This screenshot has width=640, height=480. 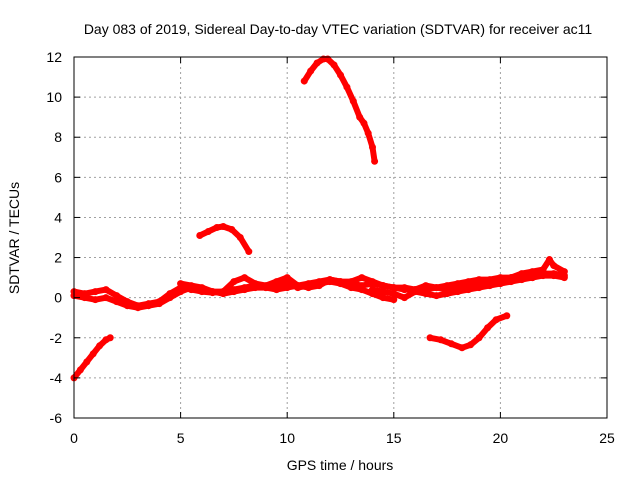 I want to click on y-tick-label: -4, so click(x=56, y=378).